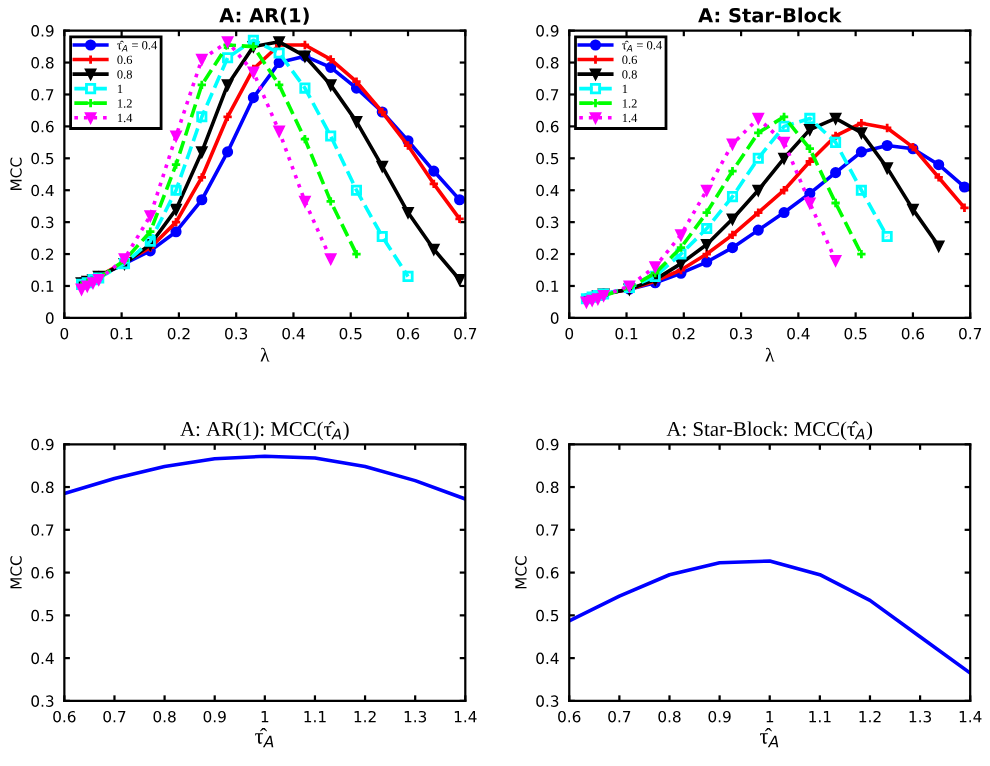  What do you see at coordinates (264, 431) in the screenshot?
I see `chart-title: A: AR(1): MCC(τ̂$_{A}$)` at bounding box center [264, 431].